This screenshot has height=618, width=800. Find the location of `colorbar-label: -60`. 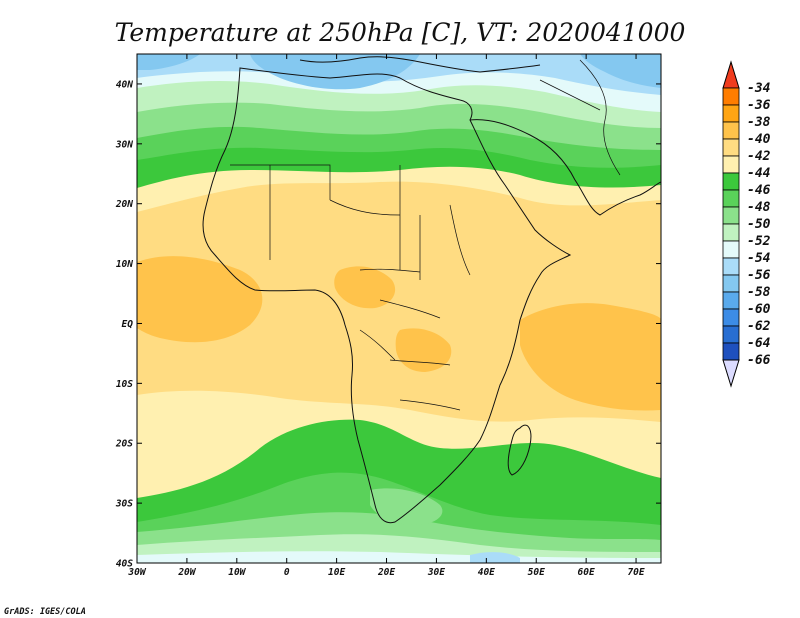

colorbar-label: -60 is located at coordinates (759, 309).